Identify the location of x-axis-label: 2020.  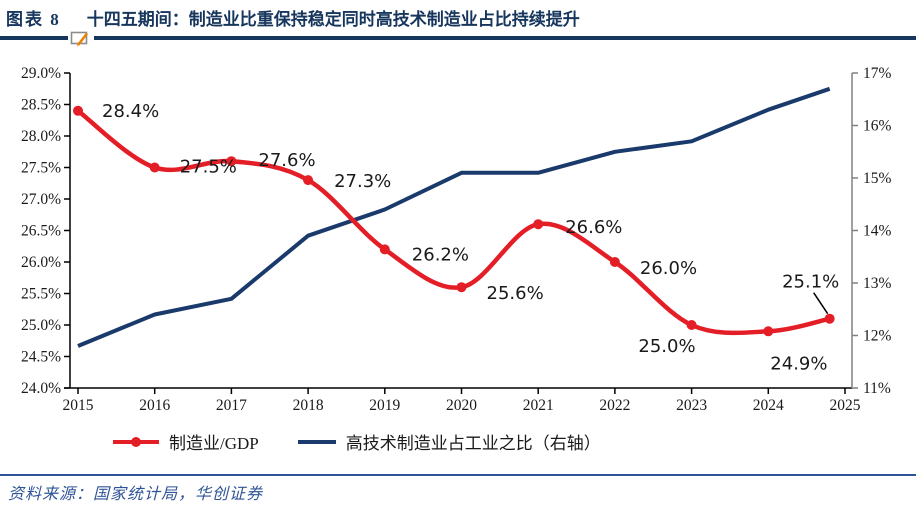
(461, 405).